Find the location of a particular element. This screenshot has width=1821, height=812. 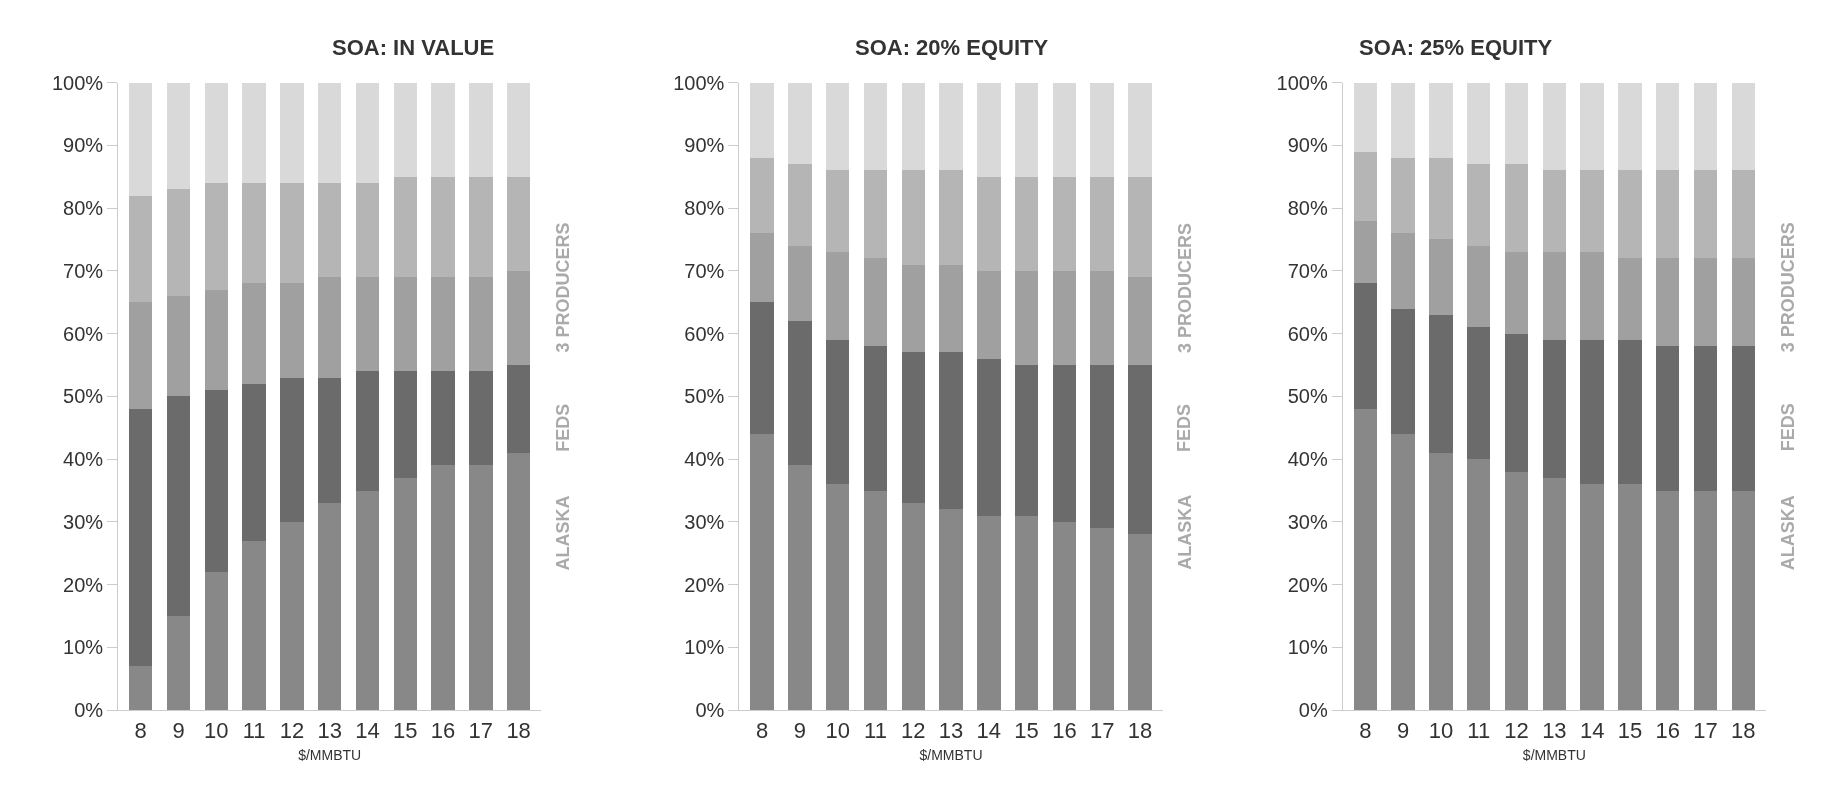

y-tick-label: 30% is located at coordinates (704, 521).